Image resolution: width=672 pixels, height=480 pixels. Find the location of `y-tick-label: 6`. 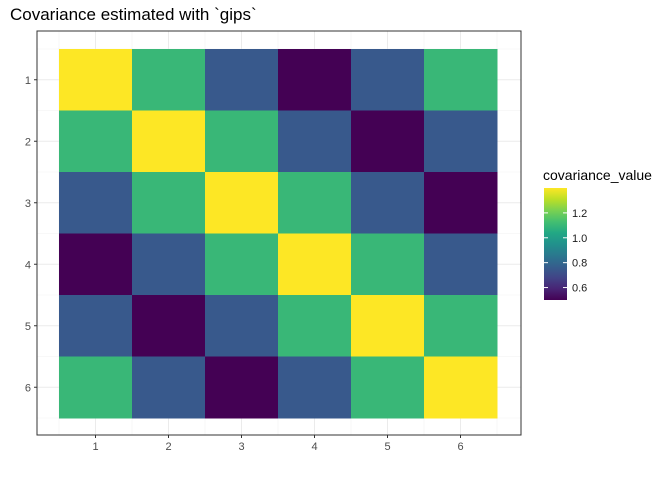

y-tick-label: 6 is located at coordinates (28, 388).